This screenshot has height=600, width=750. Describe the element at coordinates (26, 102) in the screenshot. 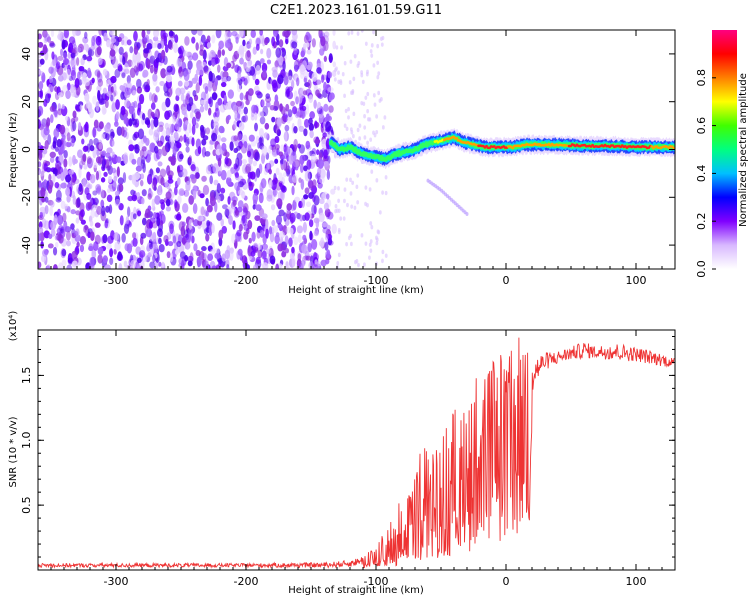

I see `y-tick-label: 20` at that location.